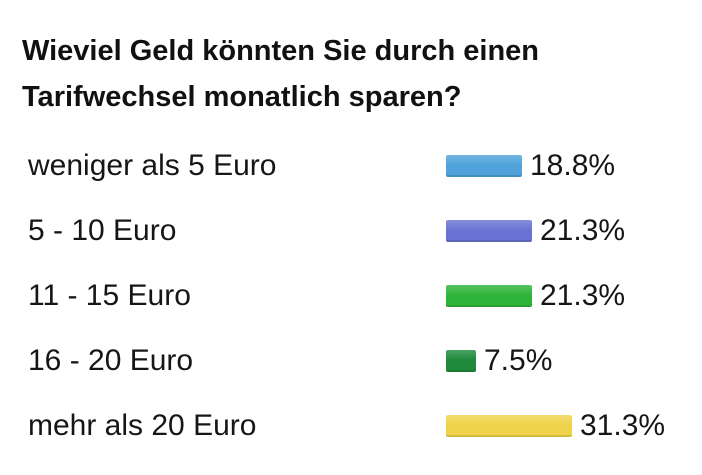  Describe the element at coordinates (351, 166) in the screenshot. I see `poll-option-row: weniger als 5 Euro 18.8%` at that location.